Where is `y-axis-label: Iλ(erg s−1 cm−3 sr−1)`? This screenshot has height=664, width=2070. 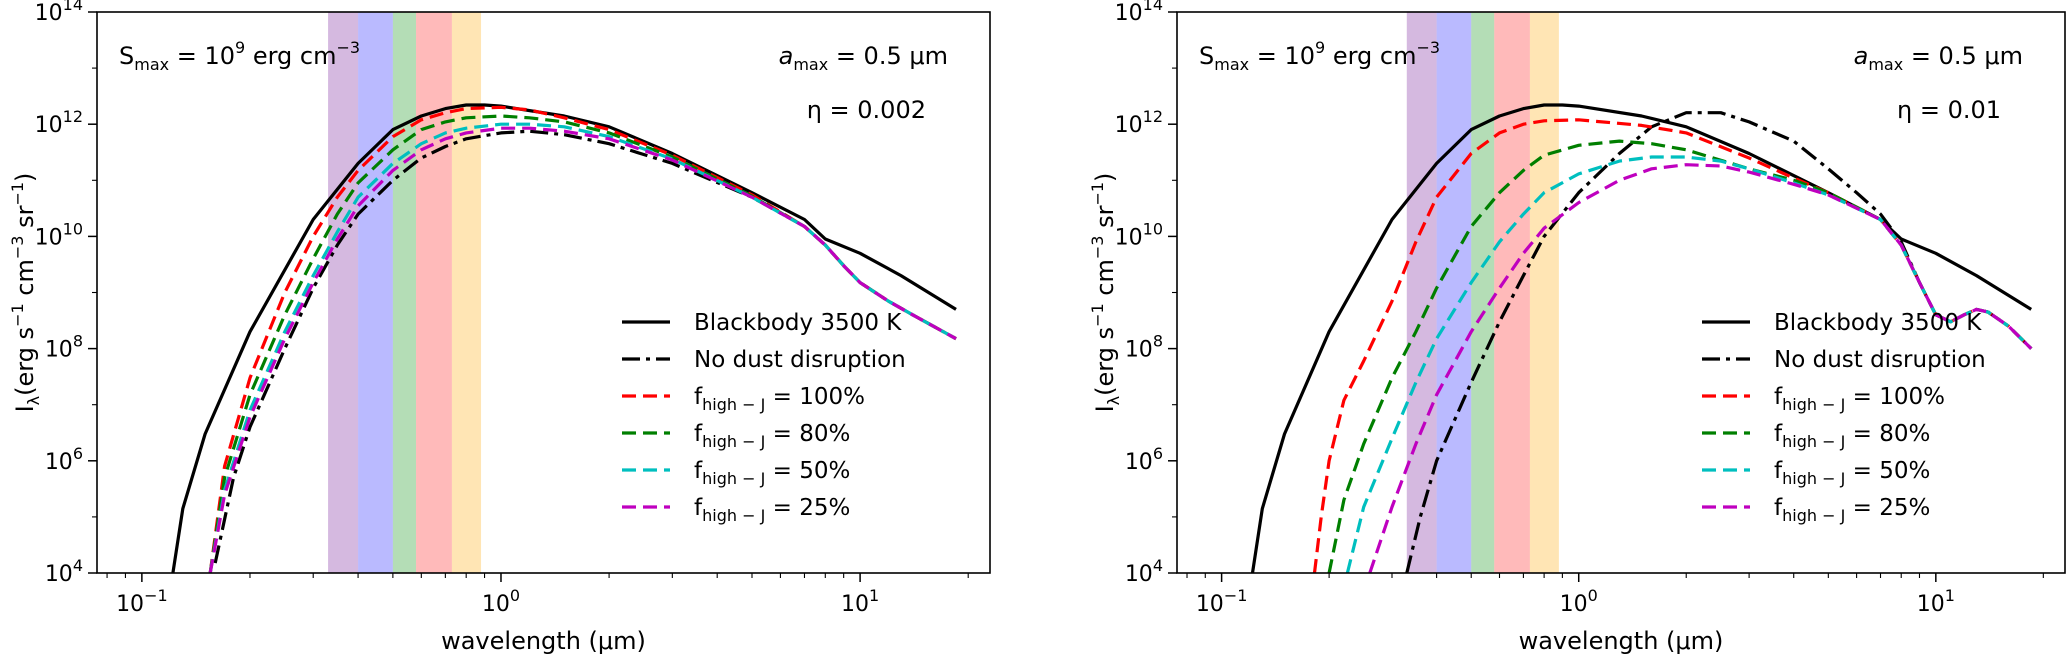 y-axis-label: Iλ(erg s−1 cm−3 sr−1) is located at coordinates (25, 293).